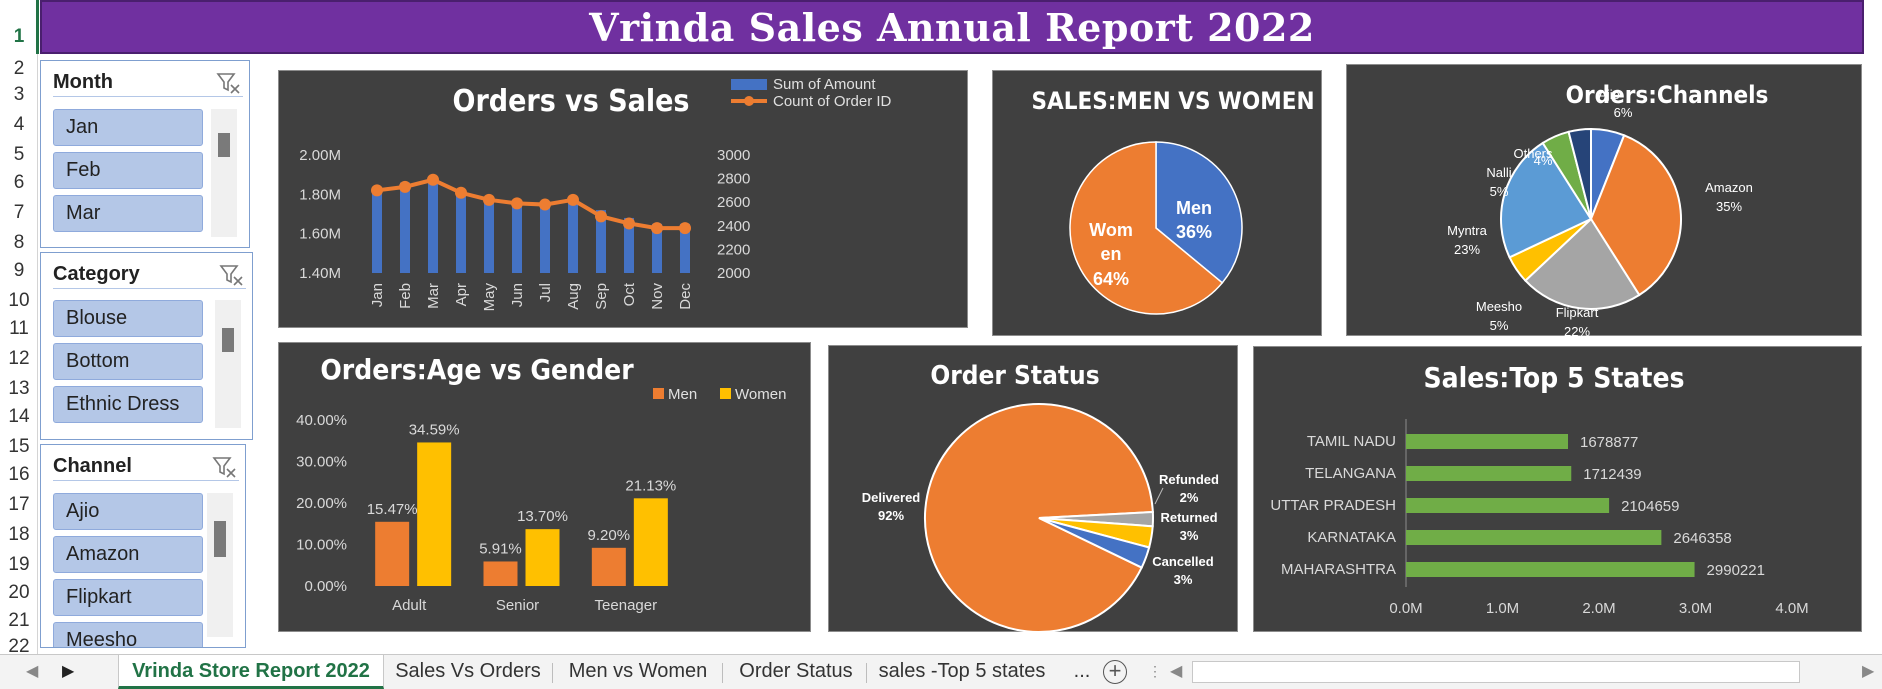 This screenshot has height=689, width=1882. I want to click on tab-order-status: Order Status, so click(796, 671).